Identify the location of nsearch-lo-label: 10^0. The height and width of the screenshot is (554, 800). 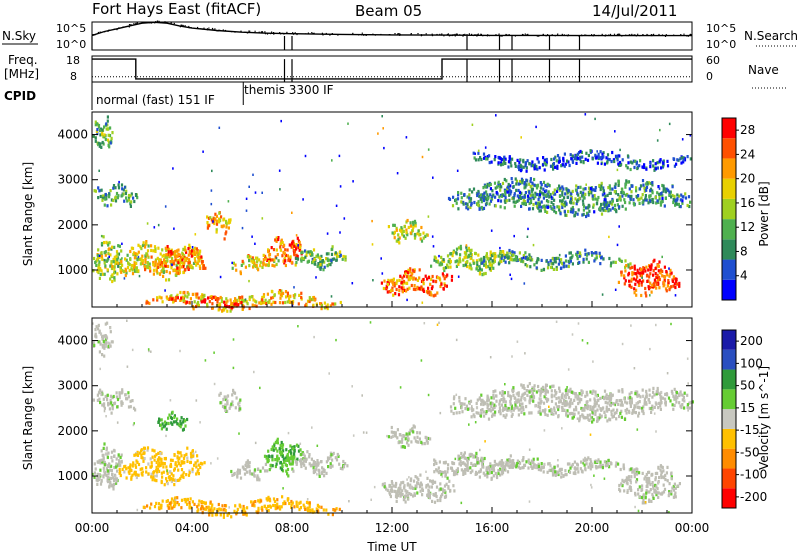
(721, 44).